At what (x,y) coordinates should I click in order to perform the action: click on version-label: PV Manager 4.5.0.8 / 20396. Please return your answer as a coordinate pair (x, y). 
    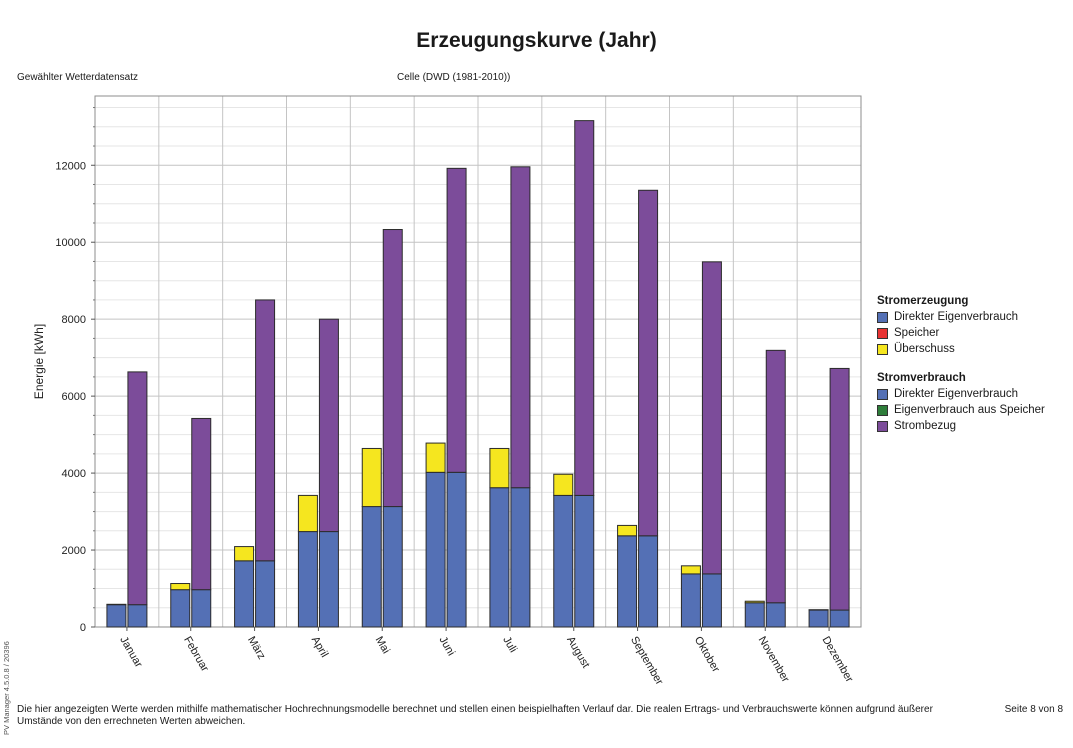
    Looking at the image, I should click on (6, 688).